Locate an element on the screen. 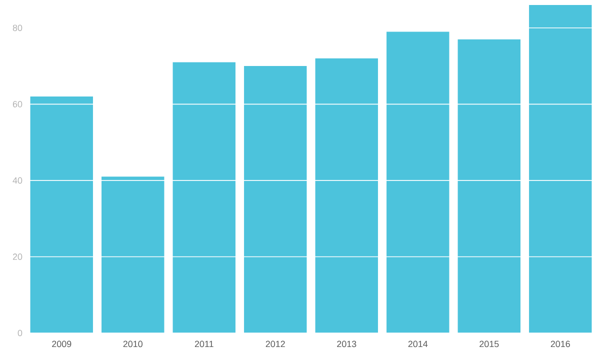 The image size is (600, 358). x-tick-label: 2011 is located at coordinates (204, 344).